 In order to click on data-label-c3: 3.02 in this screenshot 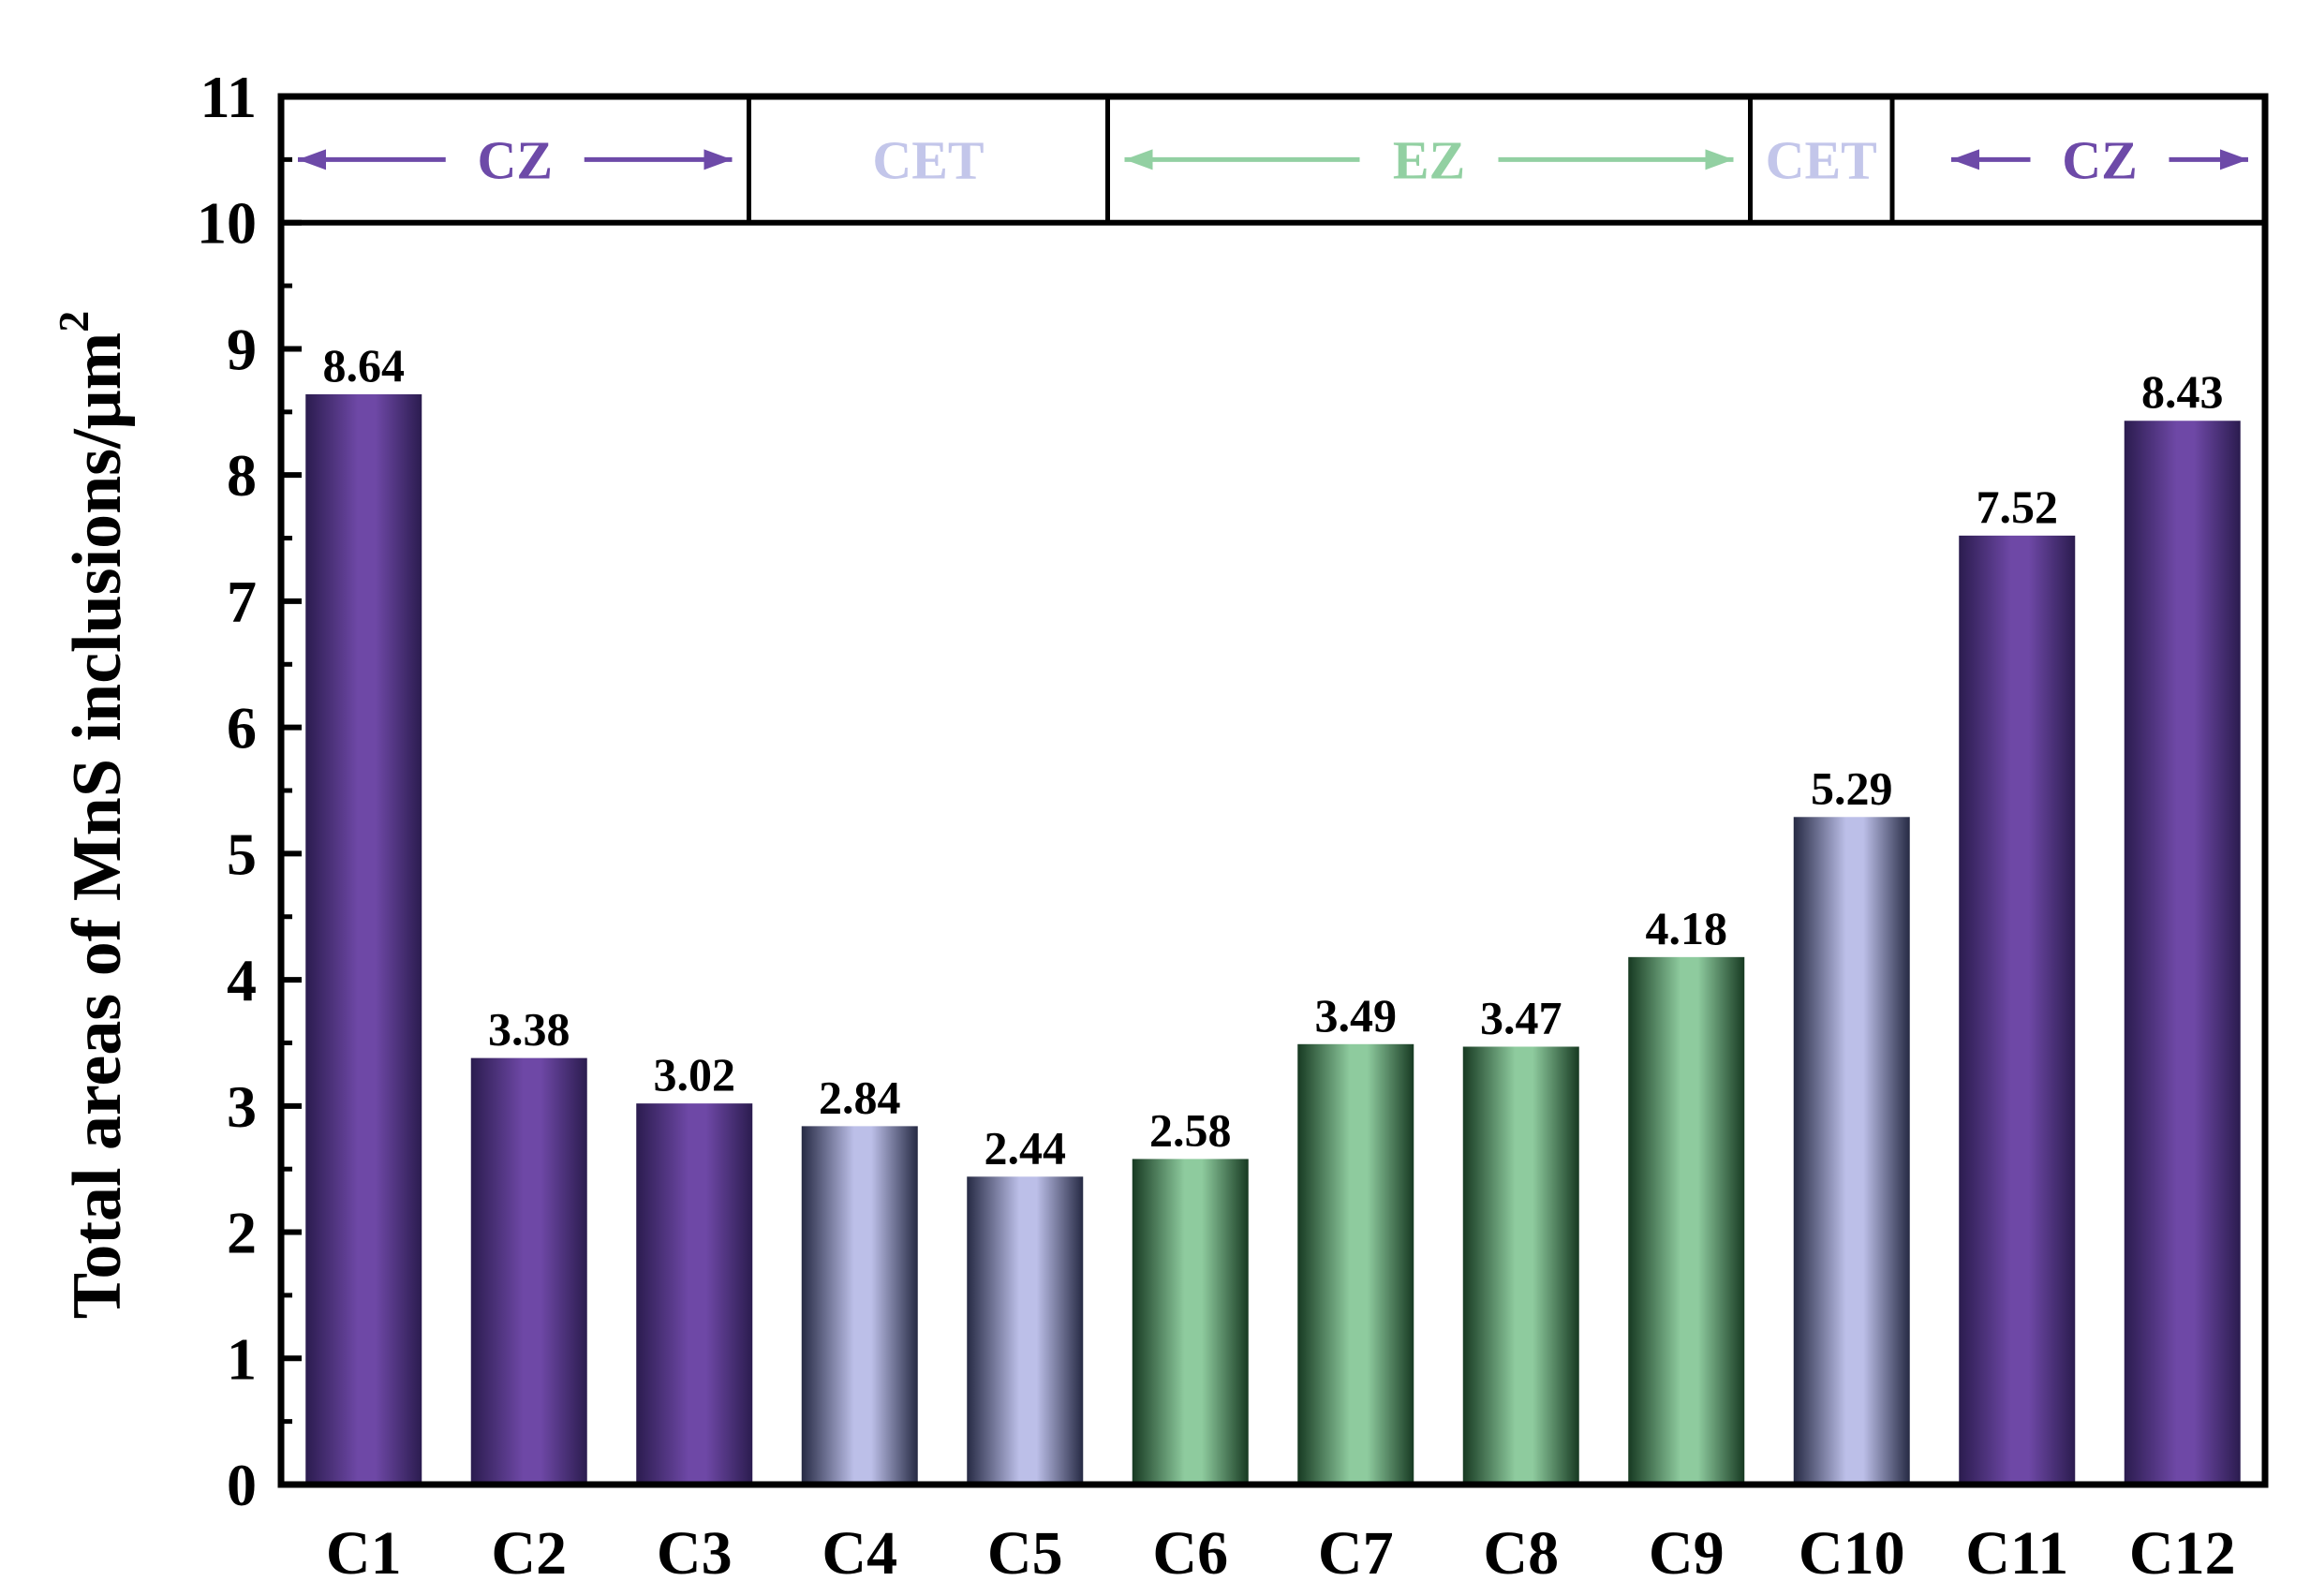, I will do `click(695, 1074)`.